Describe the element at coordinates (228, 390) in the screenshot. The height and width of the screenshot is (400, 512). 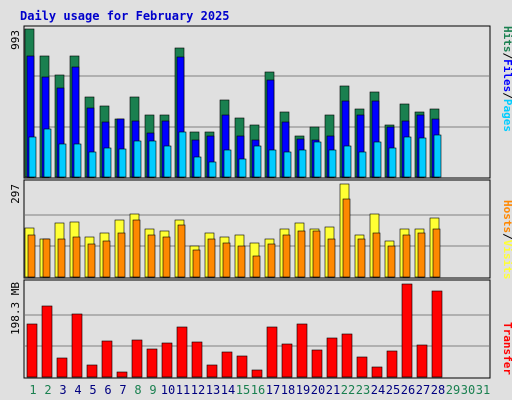
I see `day-label-14: 14` at that location.